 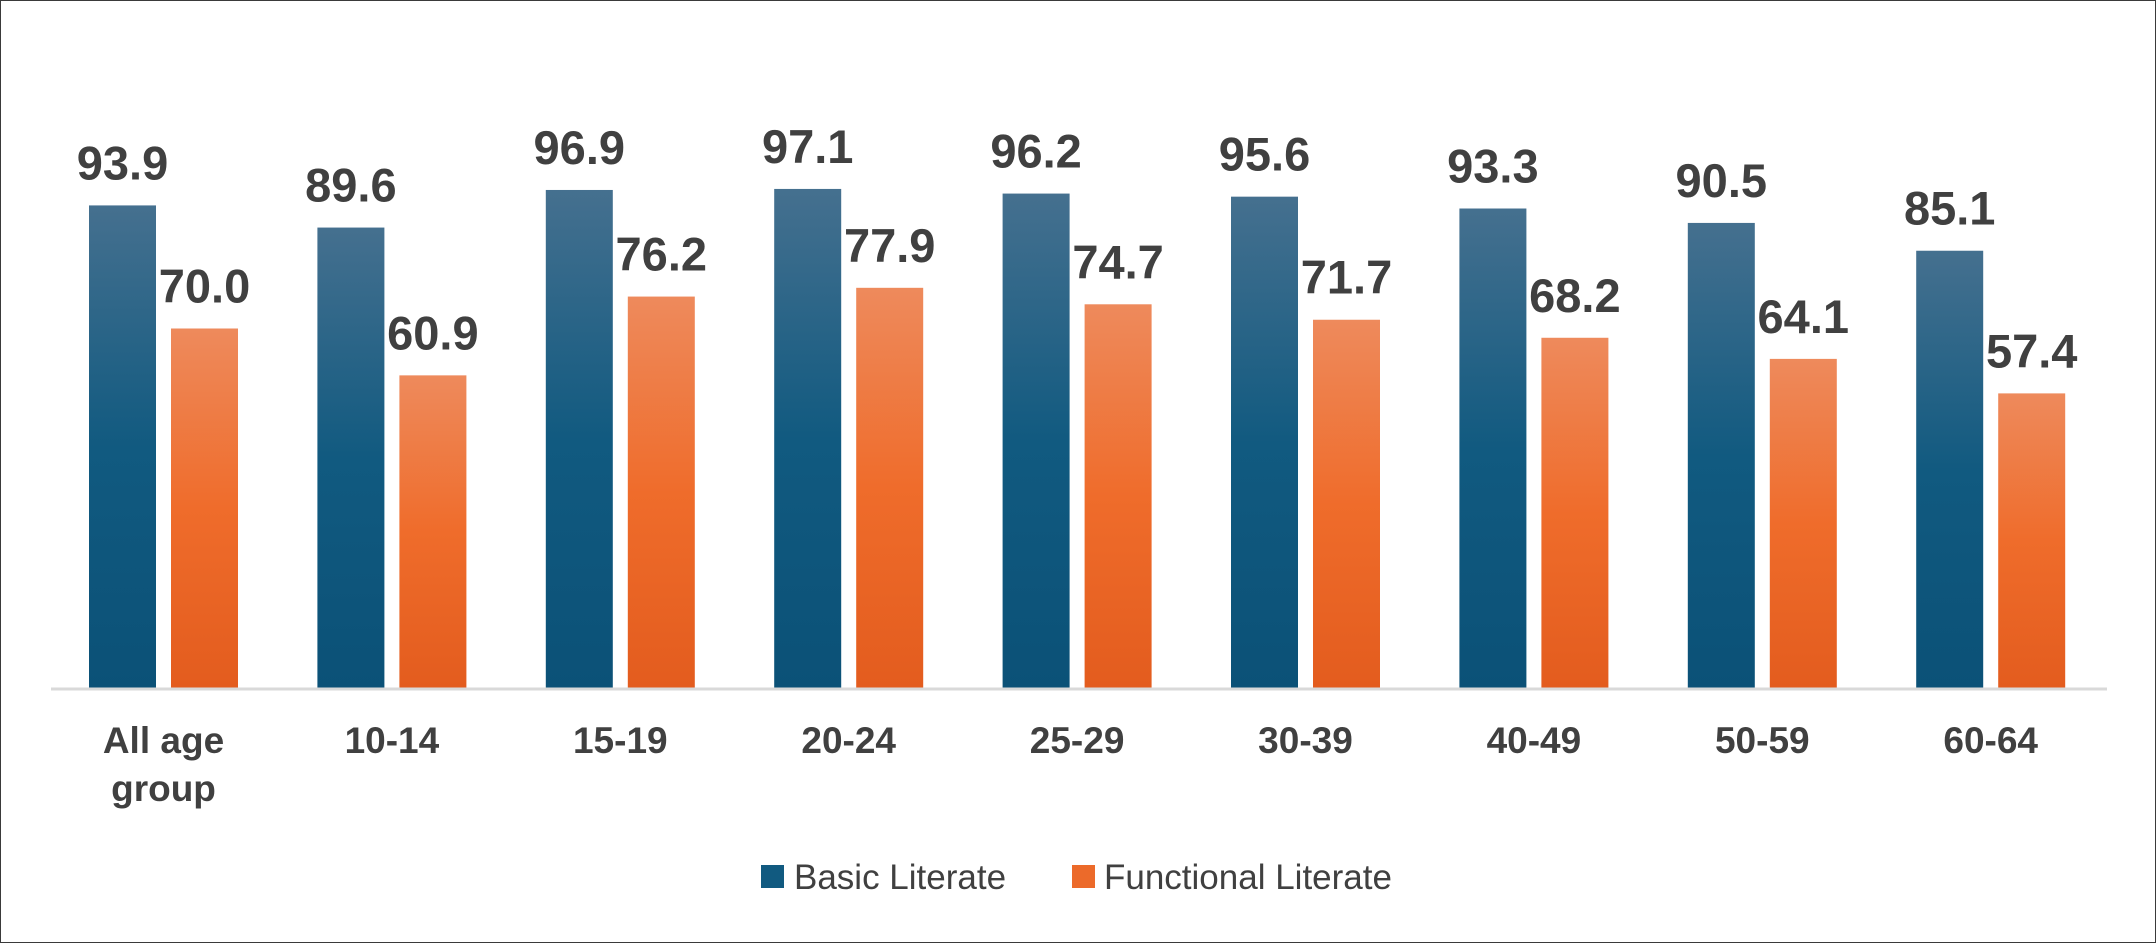 What do you see at coordinates (432, 332) in the screenshot?
I see `data-label-functional-literate-1: 60.9` at bounding box center [432, 332].